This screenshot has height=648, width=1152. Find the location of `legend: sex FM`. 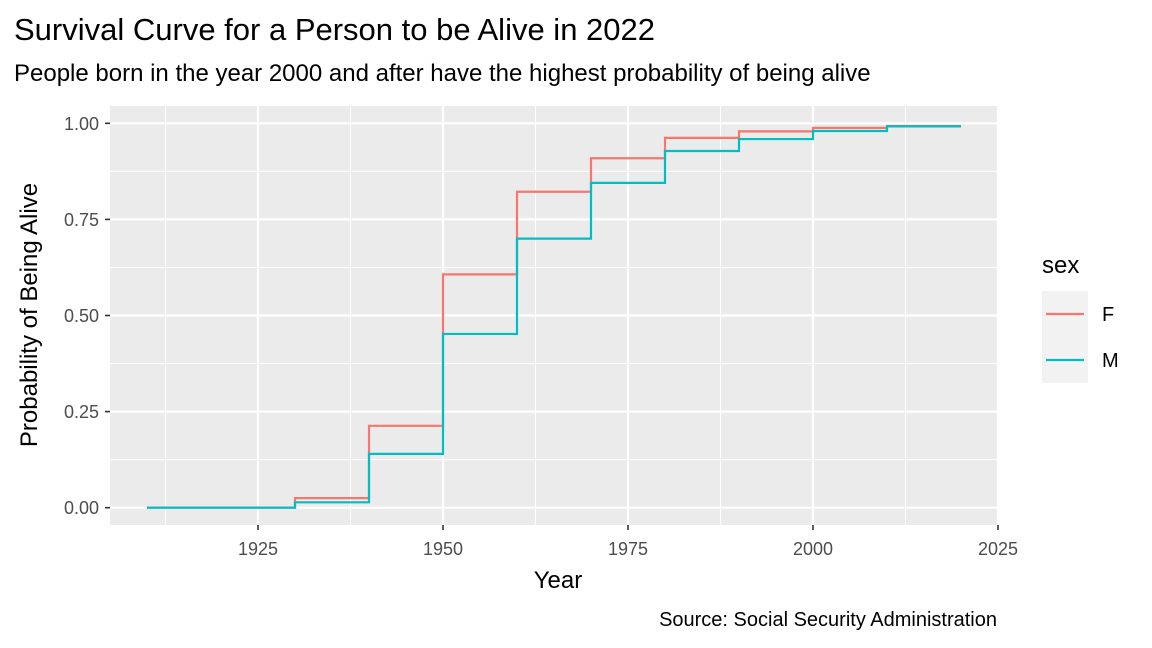

legend: sex FM is located at coordinates (1080, 317).